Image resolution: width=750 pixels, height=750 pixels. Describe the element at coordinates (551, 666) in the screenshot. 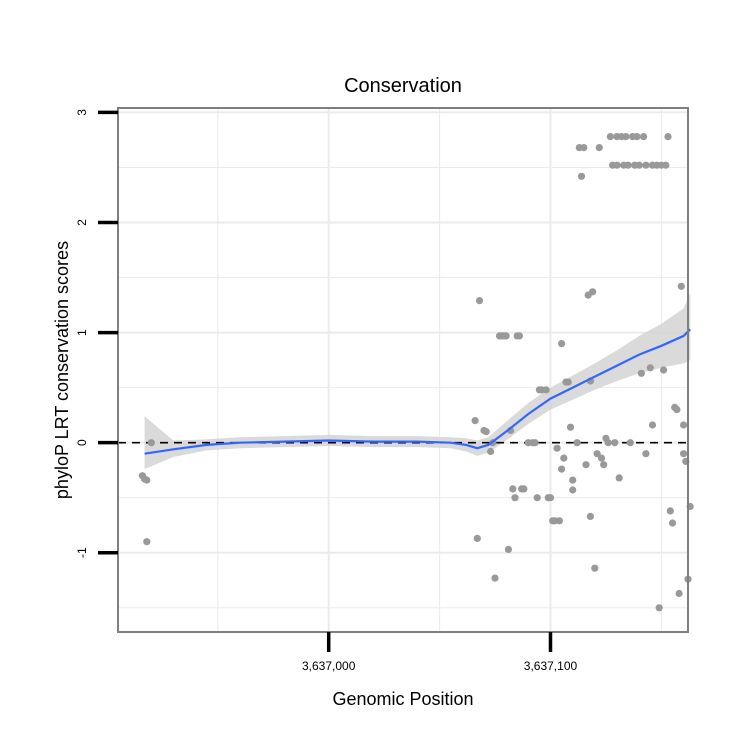

I see `x-tick-label: 3,637,100` at that location.